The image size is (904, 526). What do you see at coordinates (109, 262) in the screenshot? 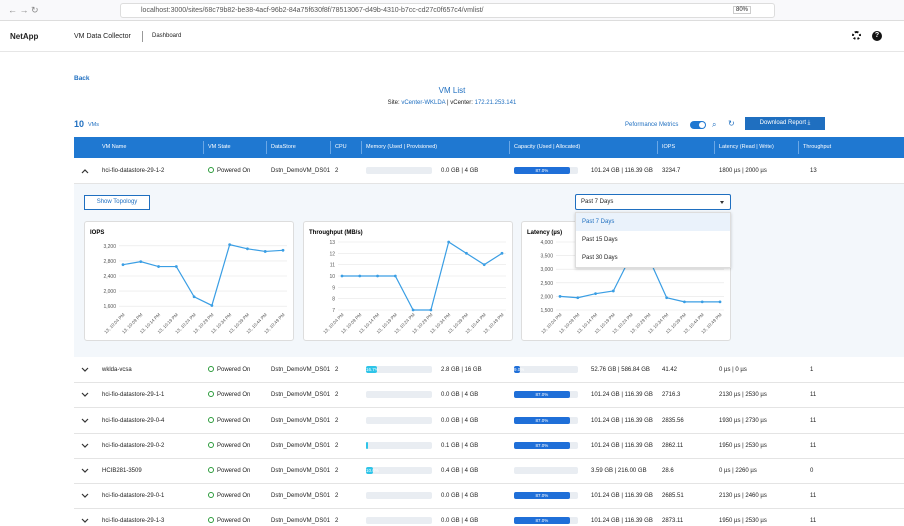
I see `y-tick-label: 2,800` at bounding box center [109, 262].